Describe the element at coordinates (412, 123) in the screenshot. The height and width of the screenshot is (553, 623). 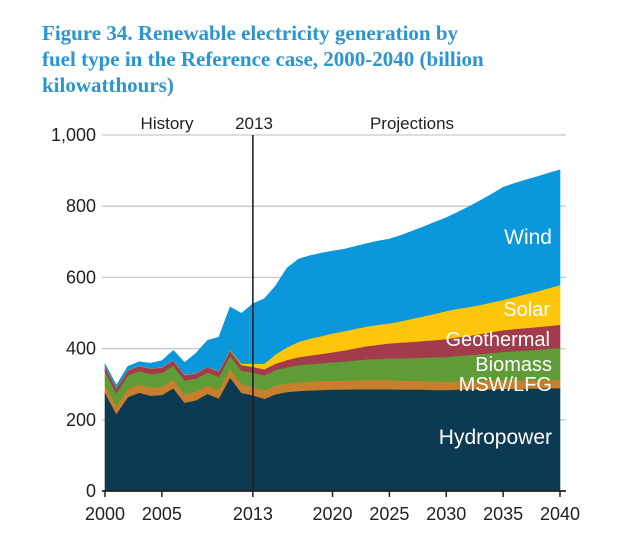
I see `header-label-projections: Projections` at that location.